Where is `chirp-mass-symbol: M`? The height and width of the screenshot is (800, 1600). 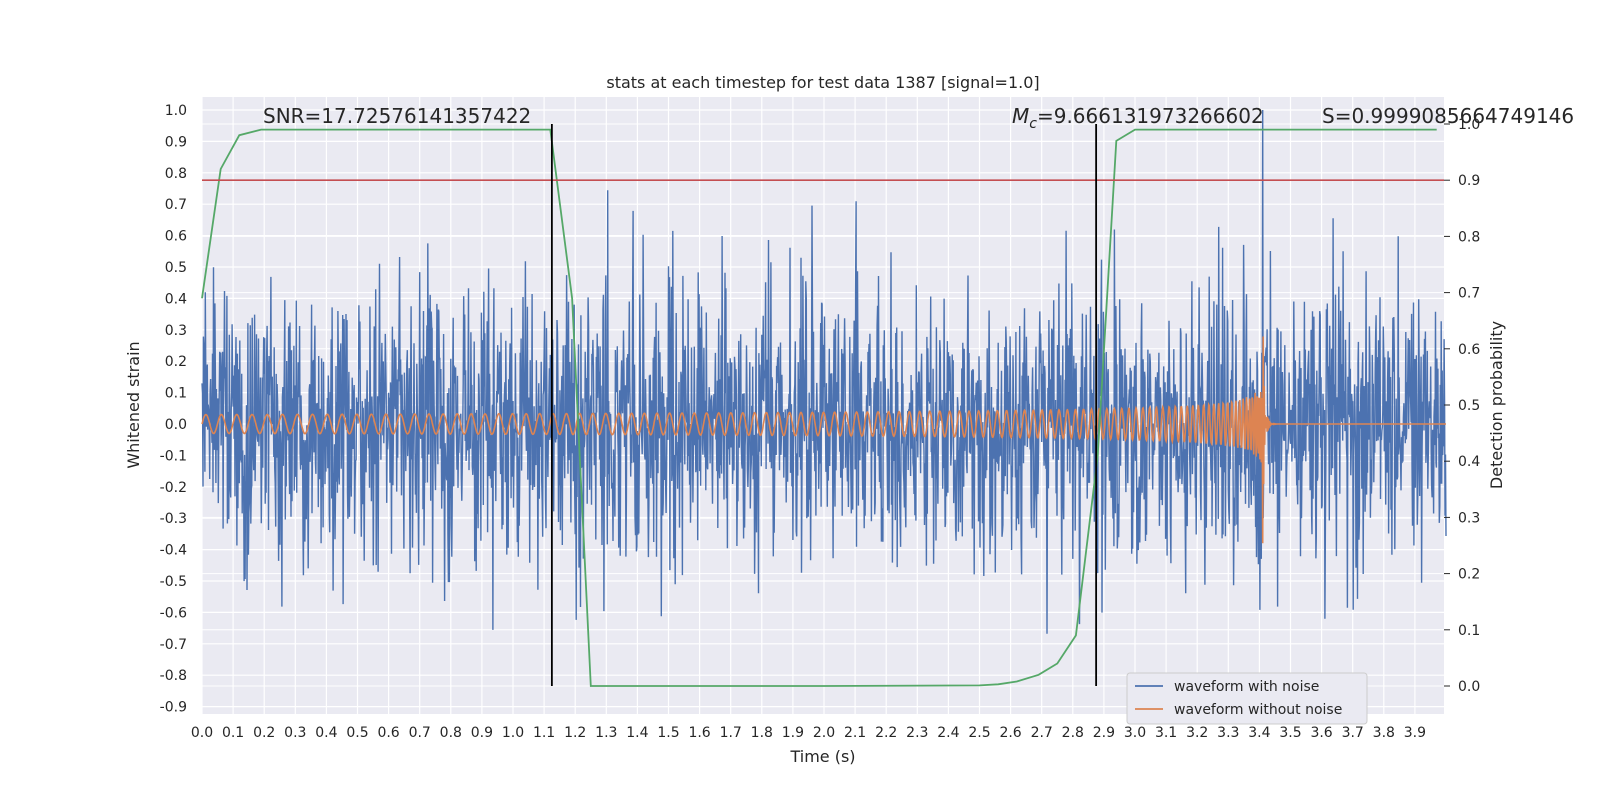
chirp-mass-symbol: M is located at coordinates (1020, 116).